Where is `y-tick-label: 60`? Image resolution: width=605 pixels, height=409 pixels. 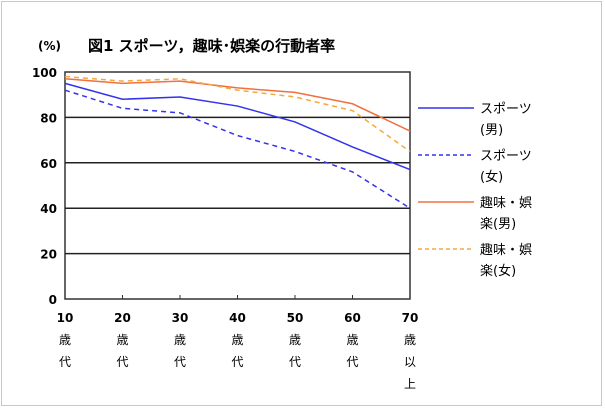
y-tick-label: 60 is located at coordinates (48, 164).